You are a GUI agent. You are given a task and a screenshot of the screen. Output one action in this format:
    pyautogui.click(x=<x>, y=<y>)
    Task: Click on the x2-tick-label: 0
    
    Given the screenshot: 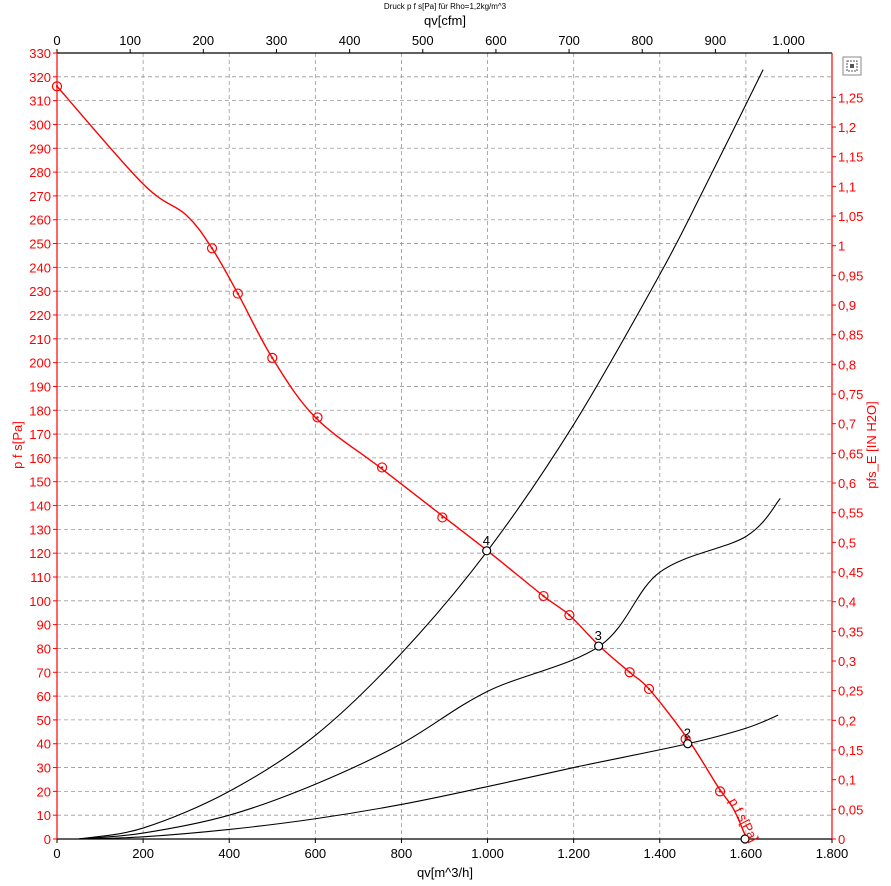 What is the action you would take?
    pyautogui.click(x=56, y=40)
    